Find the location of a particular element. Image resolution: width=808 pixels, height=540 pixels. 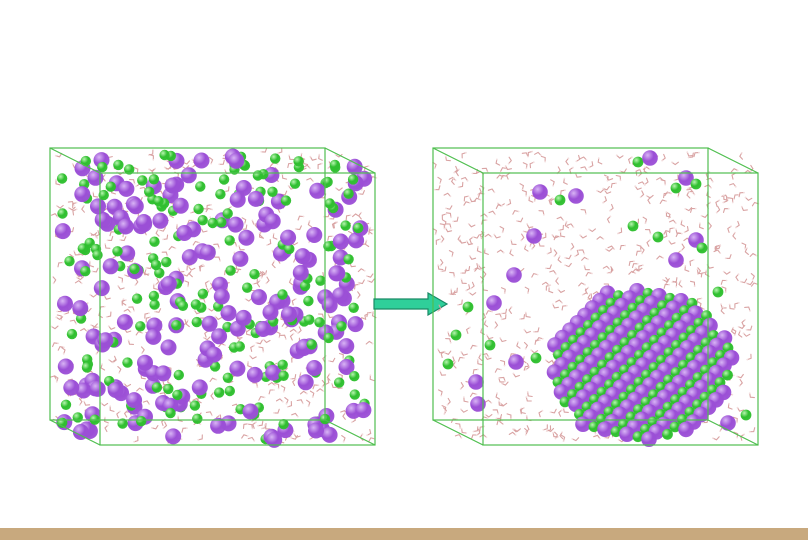

box-edge is located at coordinates (75, 160).